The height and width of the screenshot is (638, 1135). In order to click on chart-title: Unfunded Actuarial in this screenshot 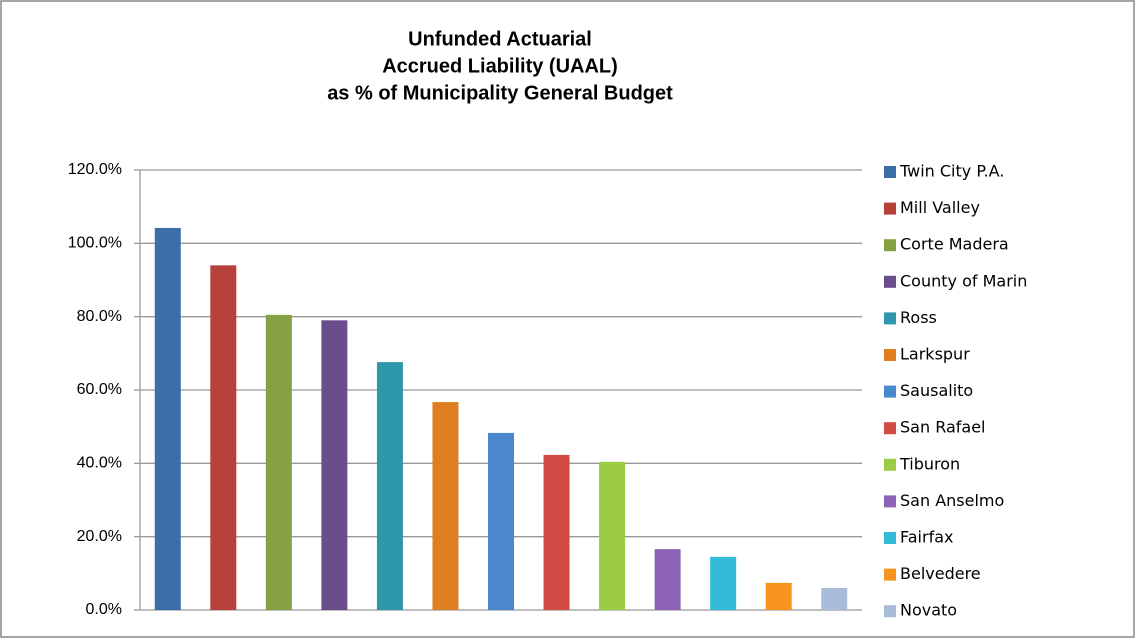, I will do `click(500, 39)`.